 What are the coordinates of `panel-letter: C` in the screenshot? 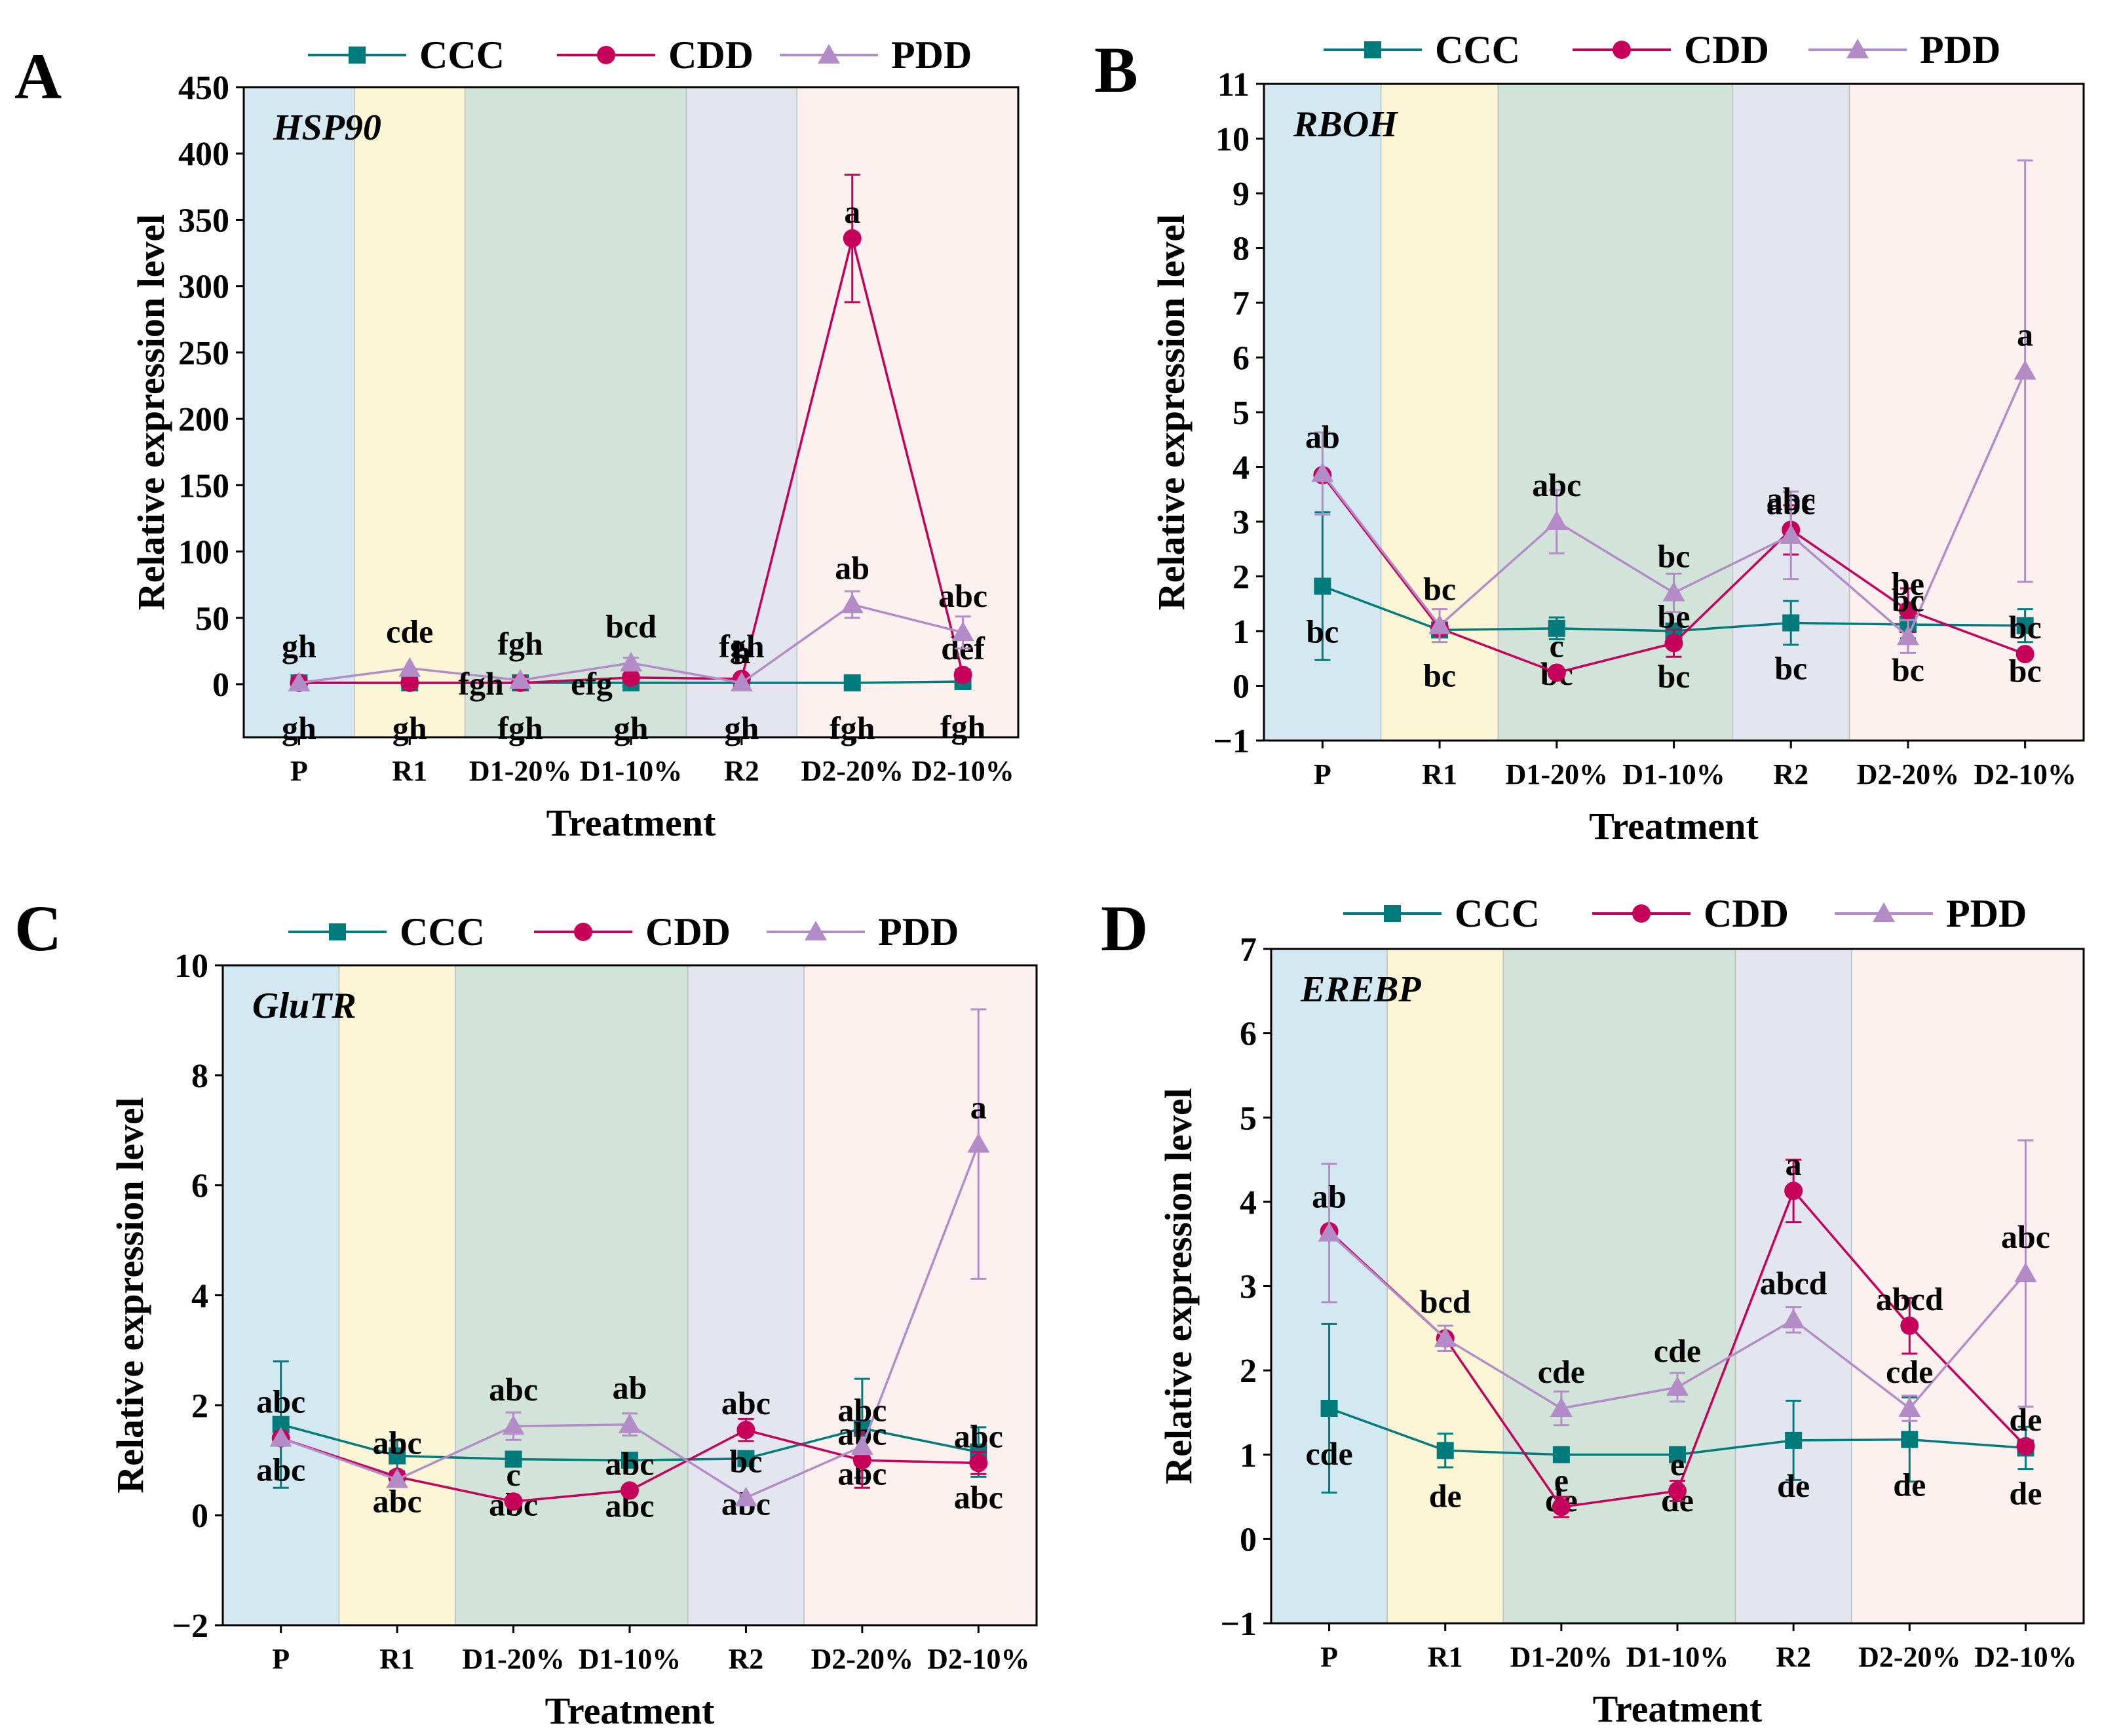 It's located at (38, 928).